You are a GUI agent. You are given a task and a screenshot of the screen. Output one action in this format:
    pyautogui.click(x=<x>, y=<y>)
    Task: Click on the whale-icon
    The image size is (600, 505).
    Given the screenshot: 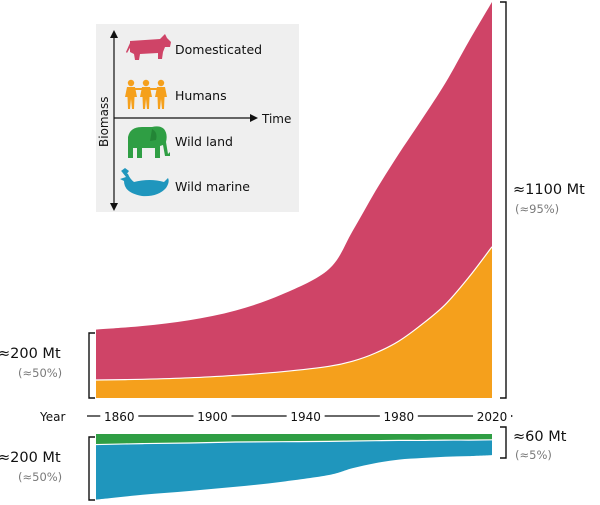 What is the action you would take?
    pyautogui.click(x=144, y=182)
    